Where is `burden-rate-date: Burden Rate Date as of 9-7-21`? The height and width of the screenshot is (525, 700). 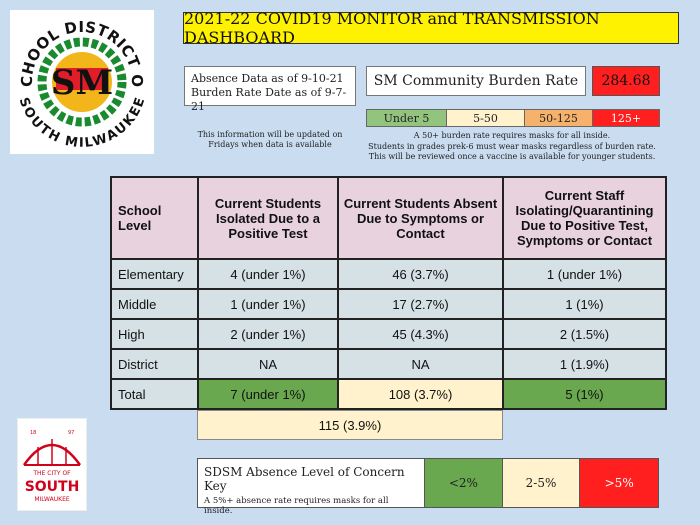 burden-rate-date: Burden Rate Date as of 9-7-21 is located at coordinates (269, 99).